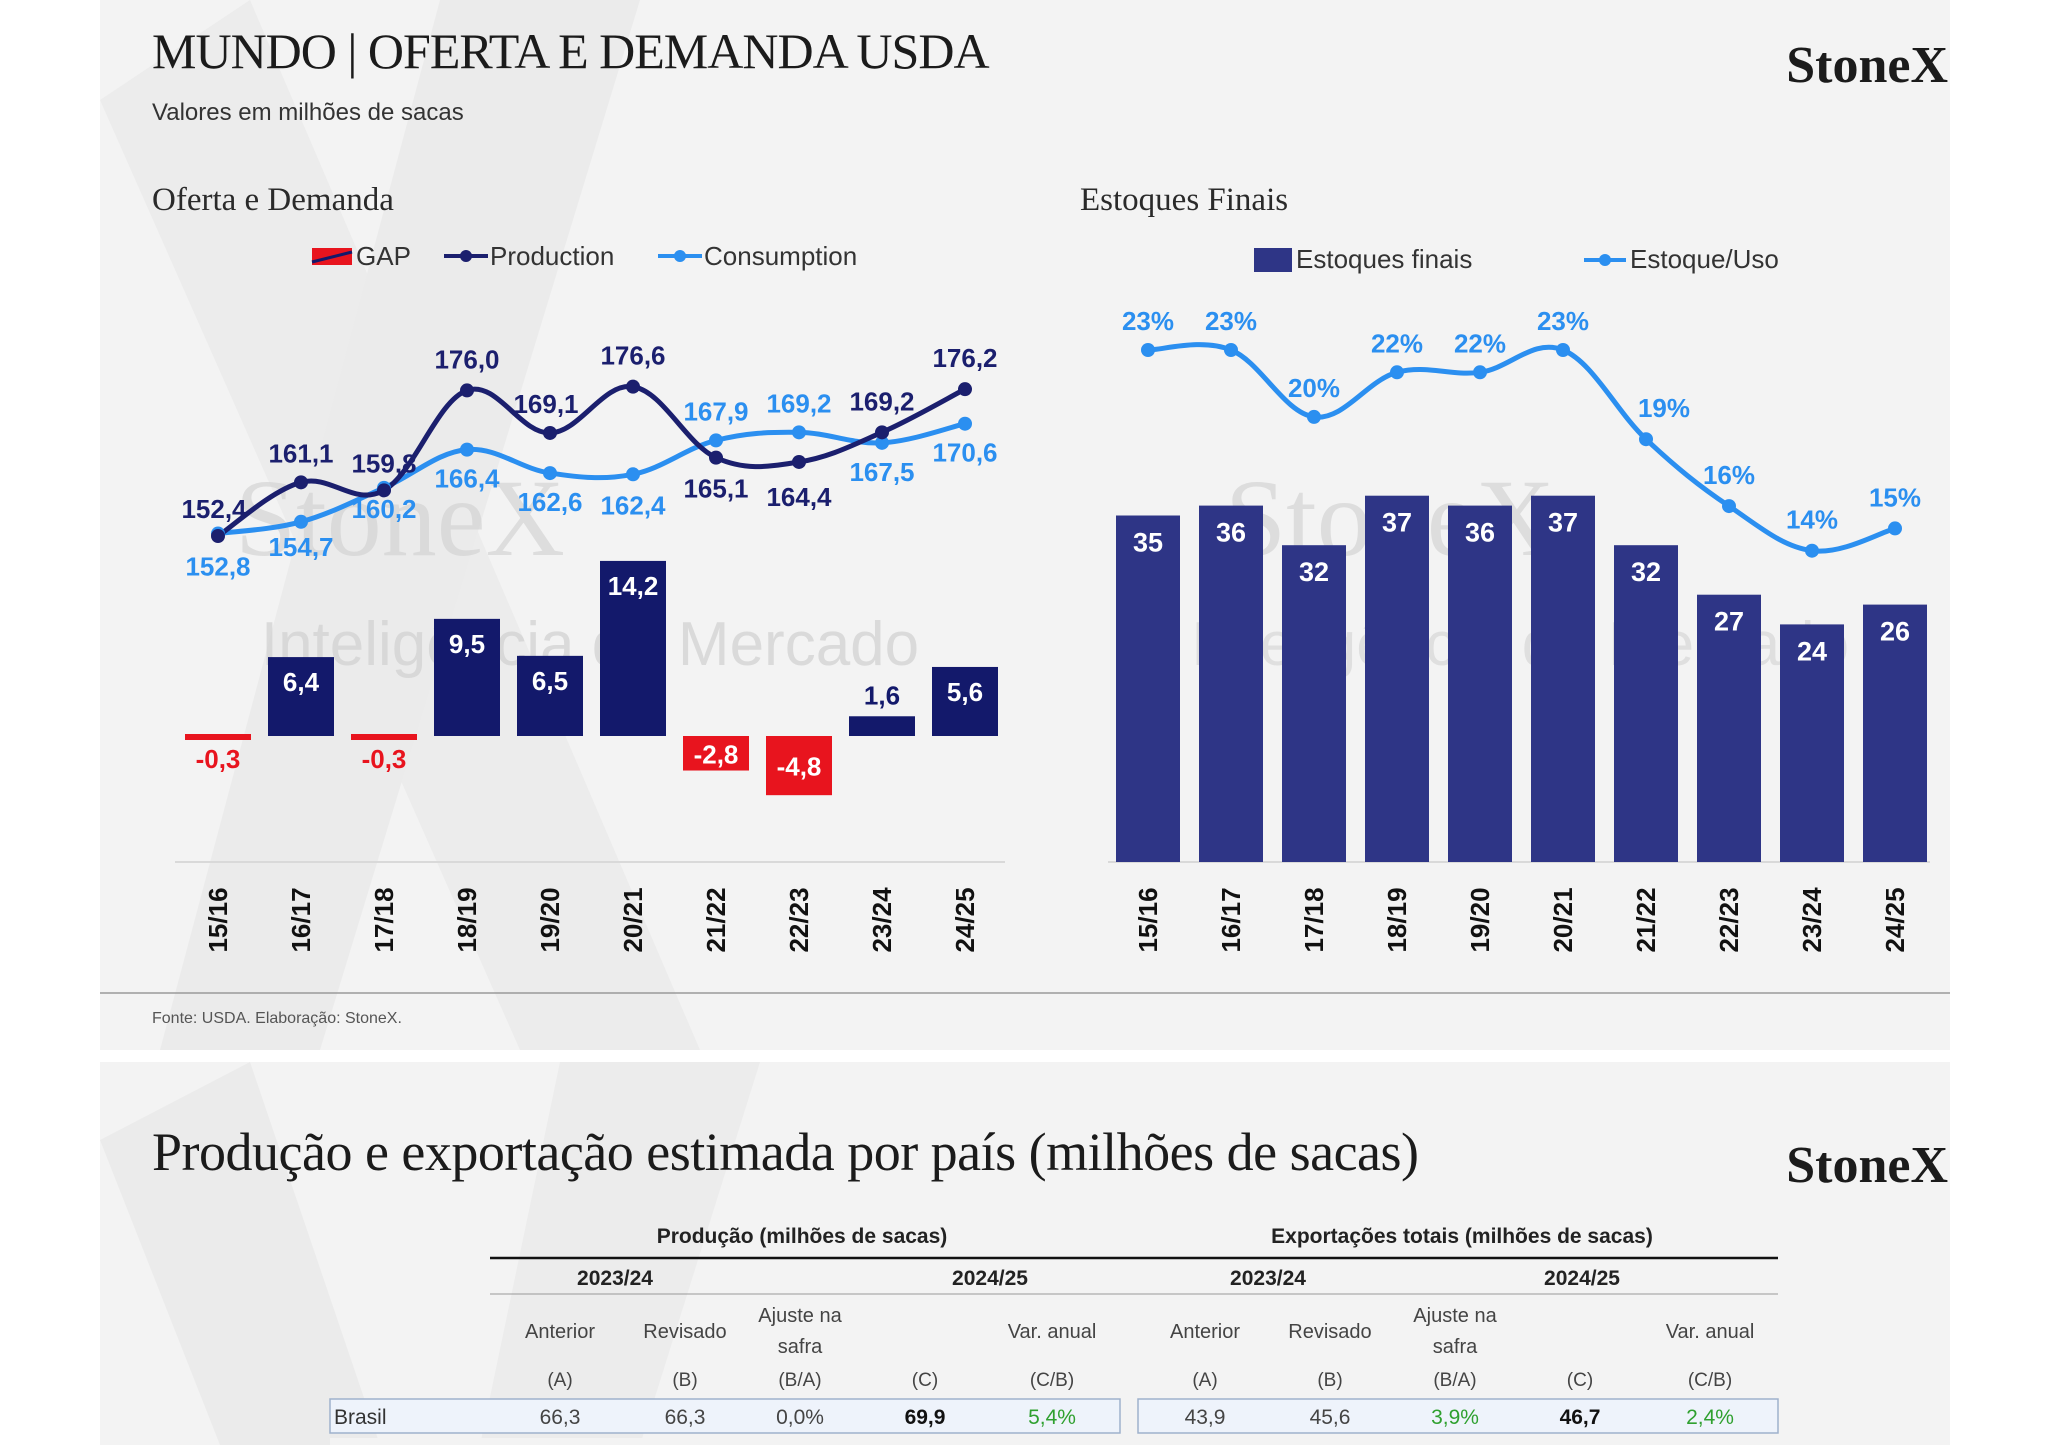 The width and height of the screenshot is (2048, 1450). What do you see at coordinates (360, 1417) in the screenshot?
I see `table-row-country: Brasil` at bounding box center [360, 1417].